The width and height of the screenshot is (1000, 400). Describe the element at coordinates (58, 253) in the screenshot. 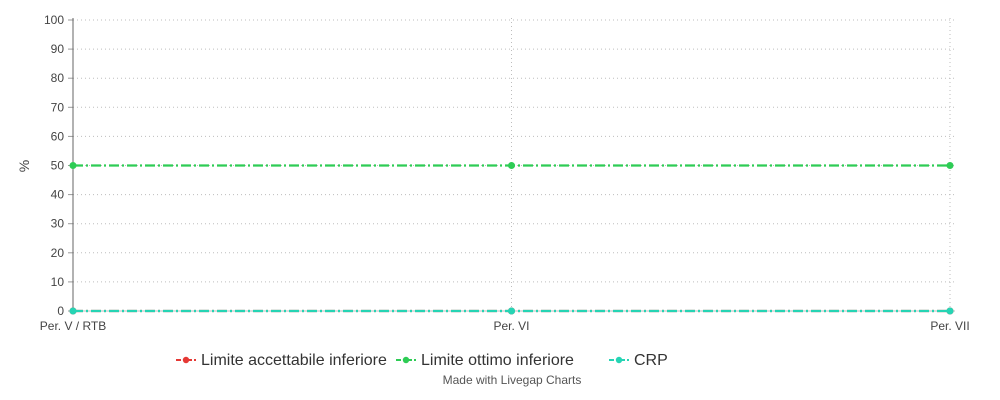

I see `y-tick-label: 20` at that location.